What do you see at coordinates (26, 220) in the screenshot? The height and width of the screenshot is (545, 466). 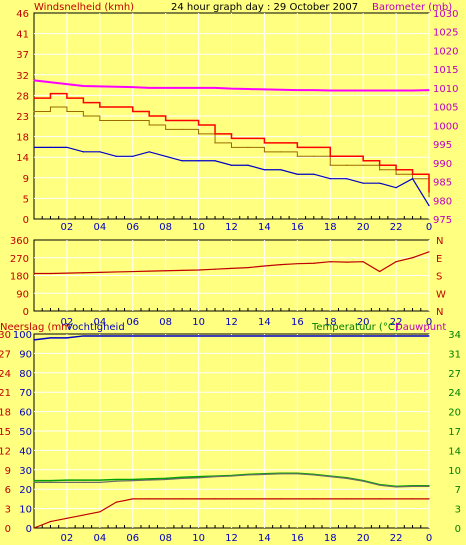 I see `y-tick-label: 0` at bounding box center [26, 220].